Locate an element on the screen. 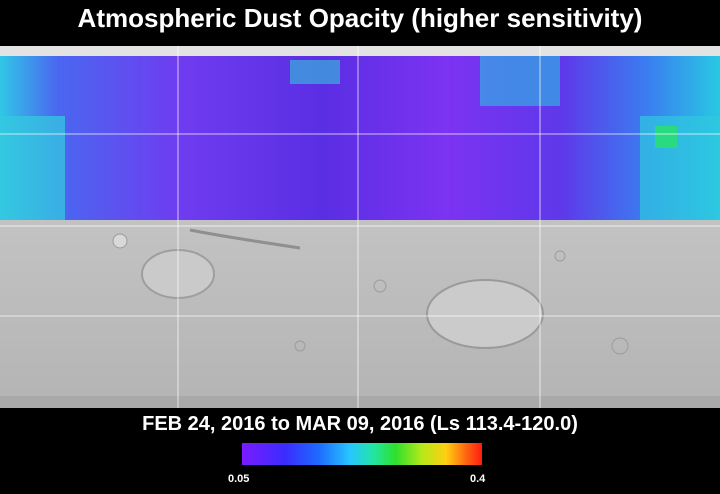 The image size is (720, 494). dust-patch-northeast is located at coordinates (520, 81).